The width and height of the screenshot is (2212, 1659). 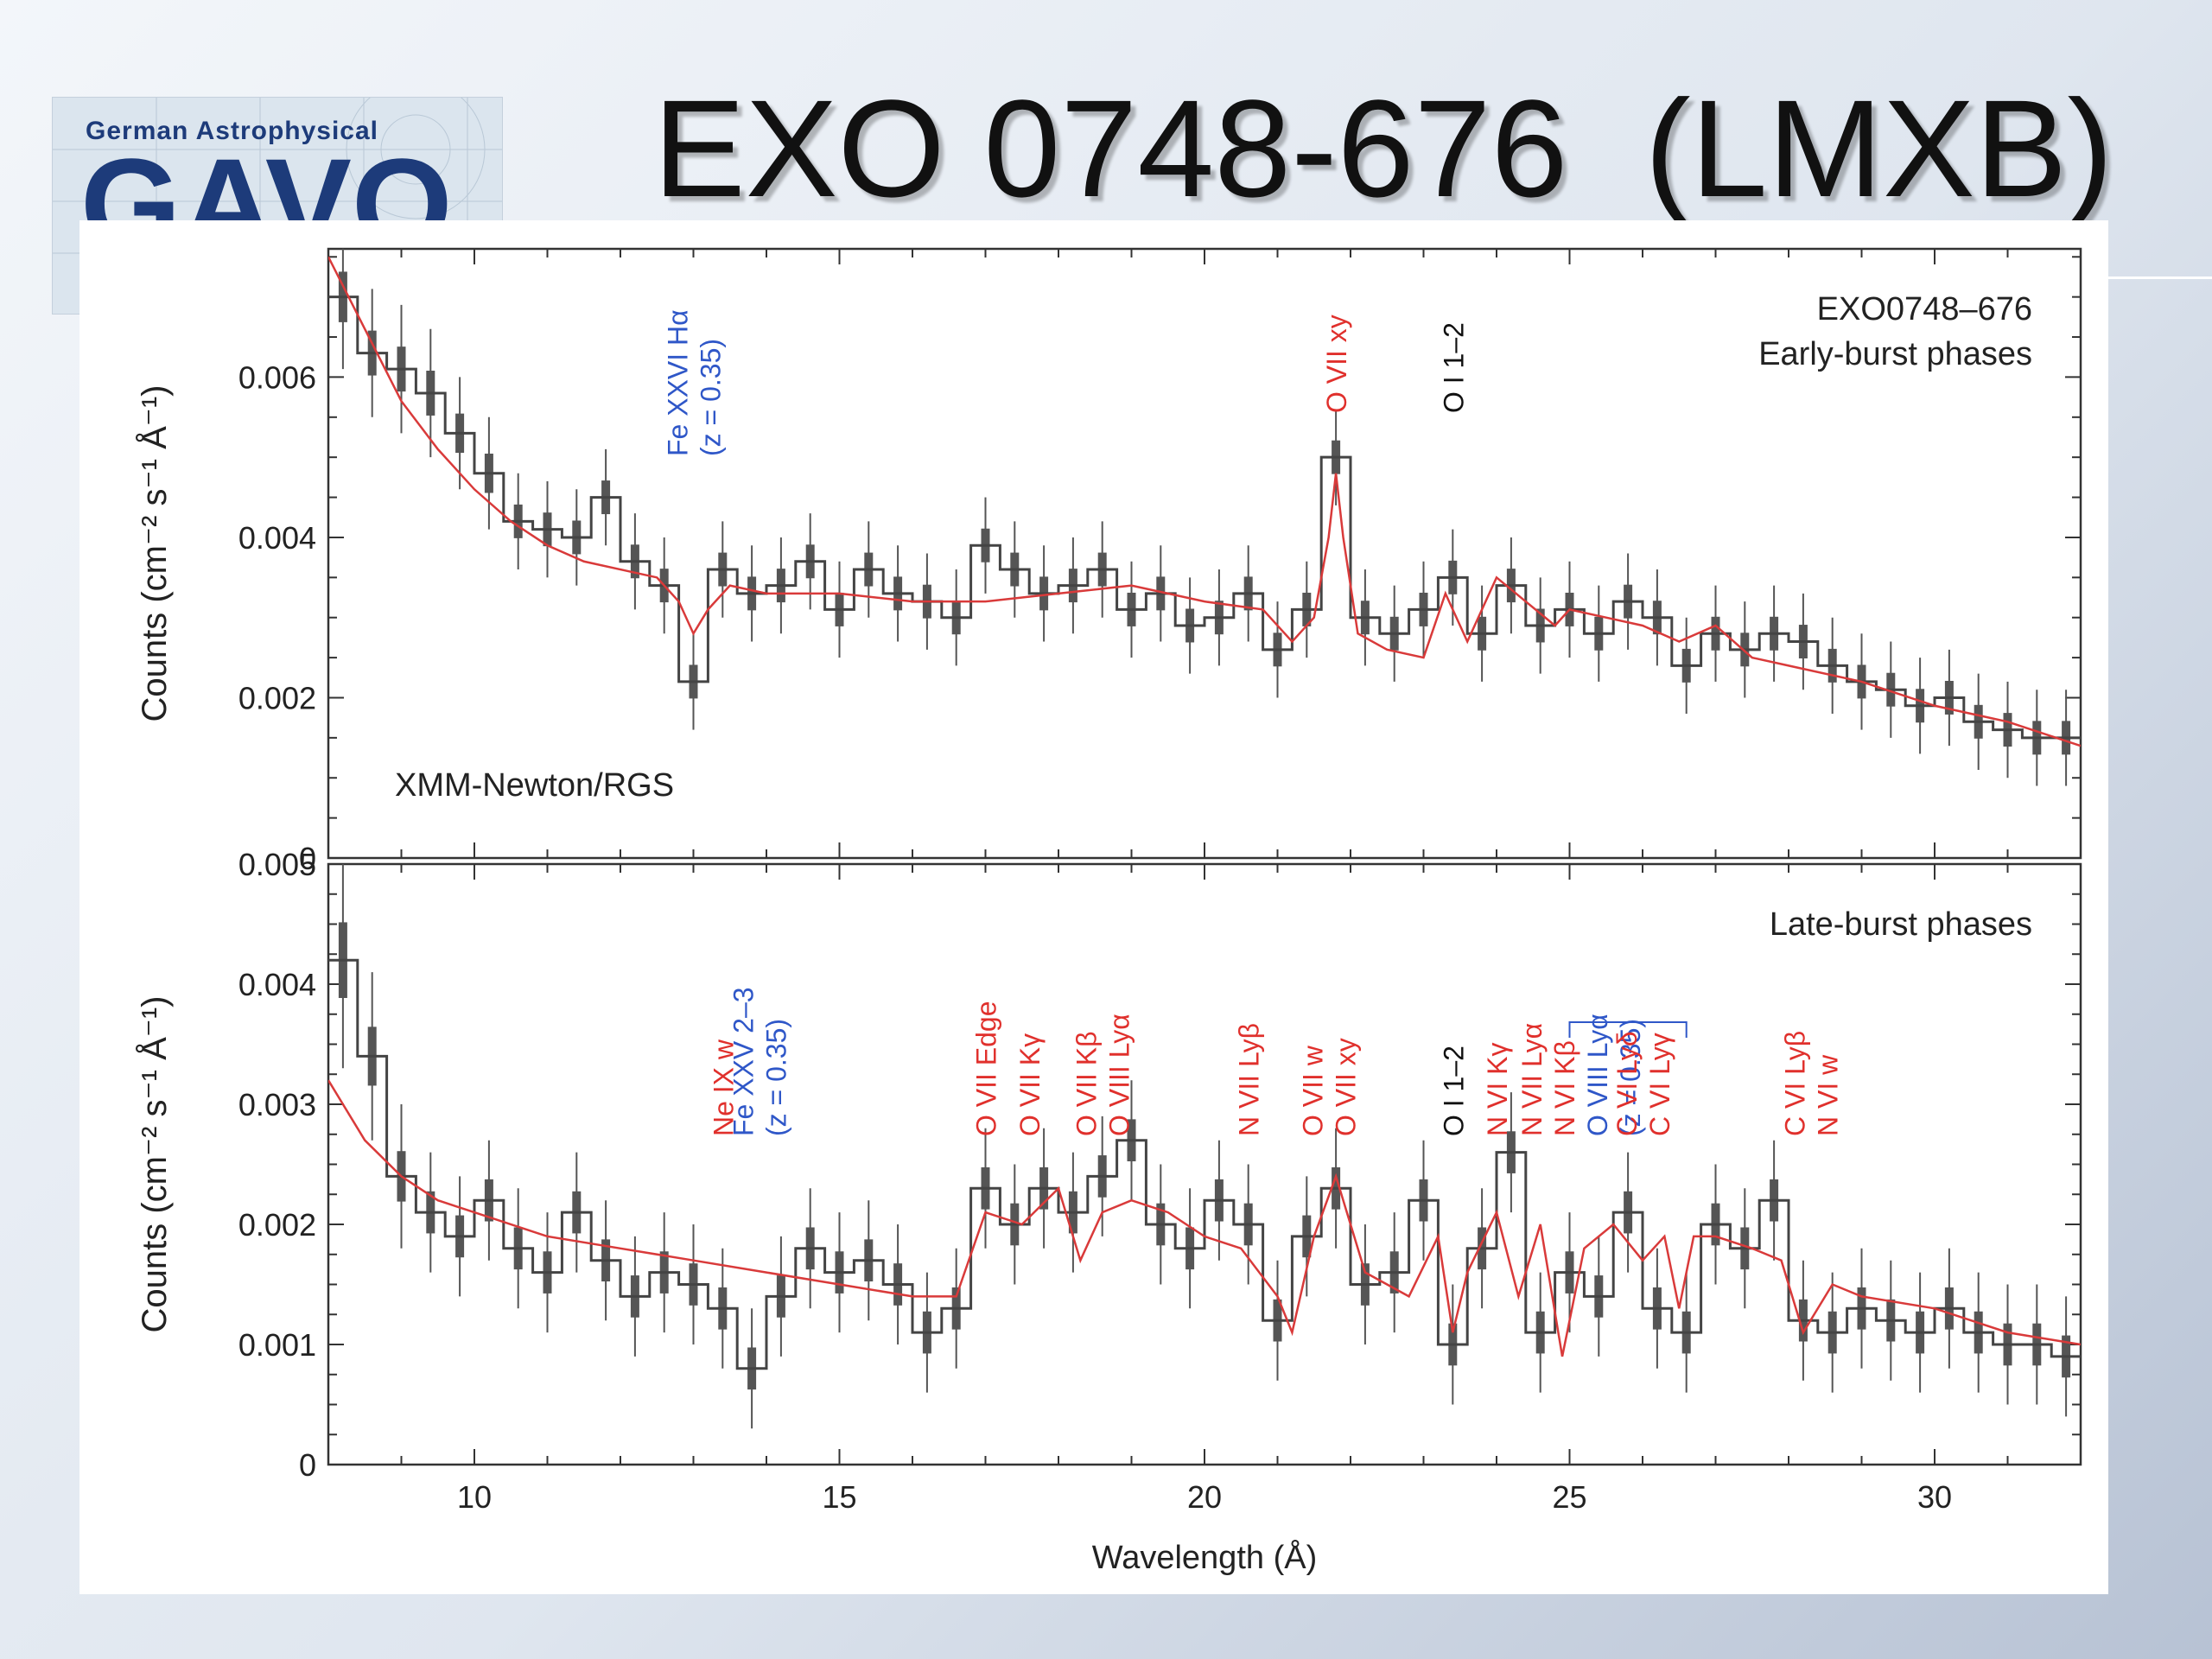 I want to click on model-line, so click(x=1204, y=1218).